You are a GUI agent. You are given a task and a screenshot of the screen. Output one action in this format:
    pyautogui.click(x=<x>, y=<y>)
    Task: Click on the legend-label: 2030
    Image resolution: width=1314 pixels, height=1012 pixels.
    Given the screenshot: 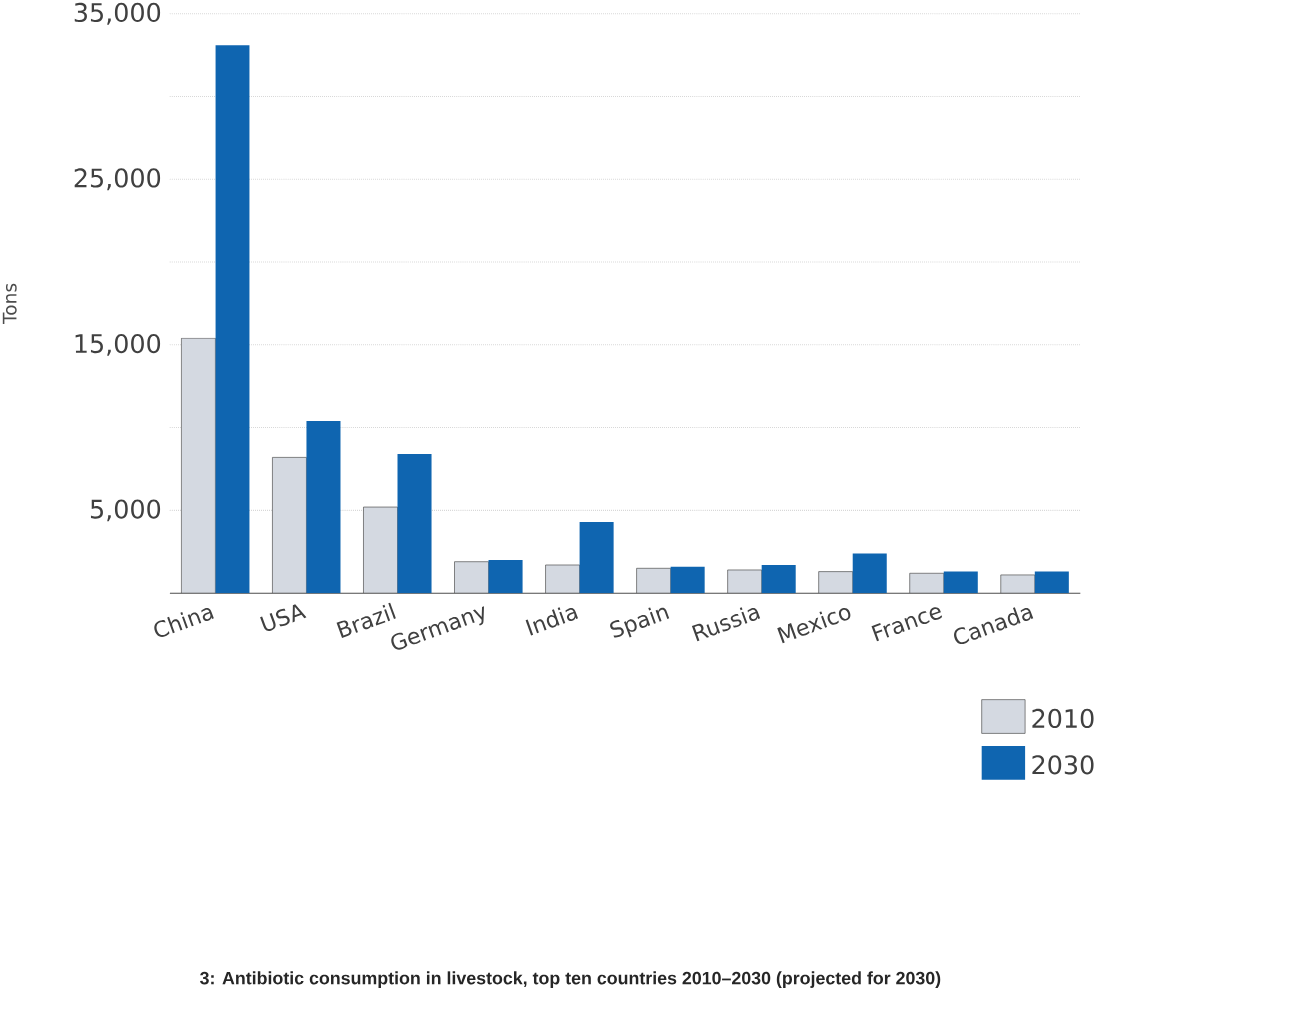 What is the action you would take?
    pyautogui.click(x=1063, y=765)
    